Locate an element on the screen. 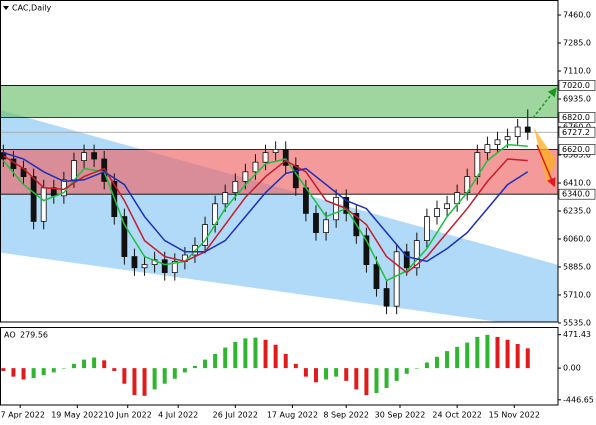  forecast-area is located at coordinates (545, 156).